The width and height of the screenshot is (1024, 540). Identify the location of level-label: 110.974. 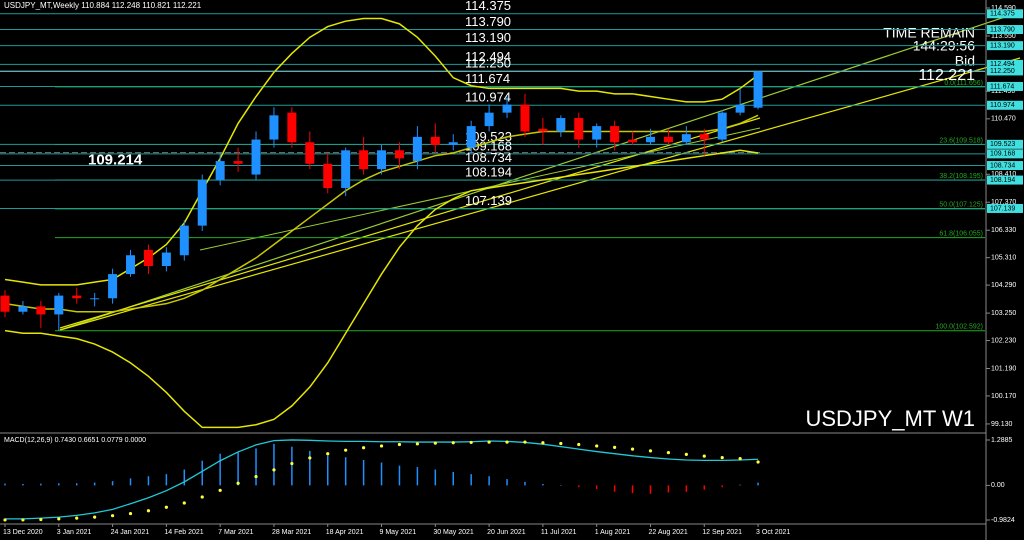
(488, 97).